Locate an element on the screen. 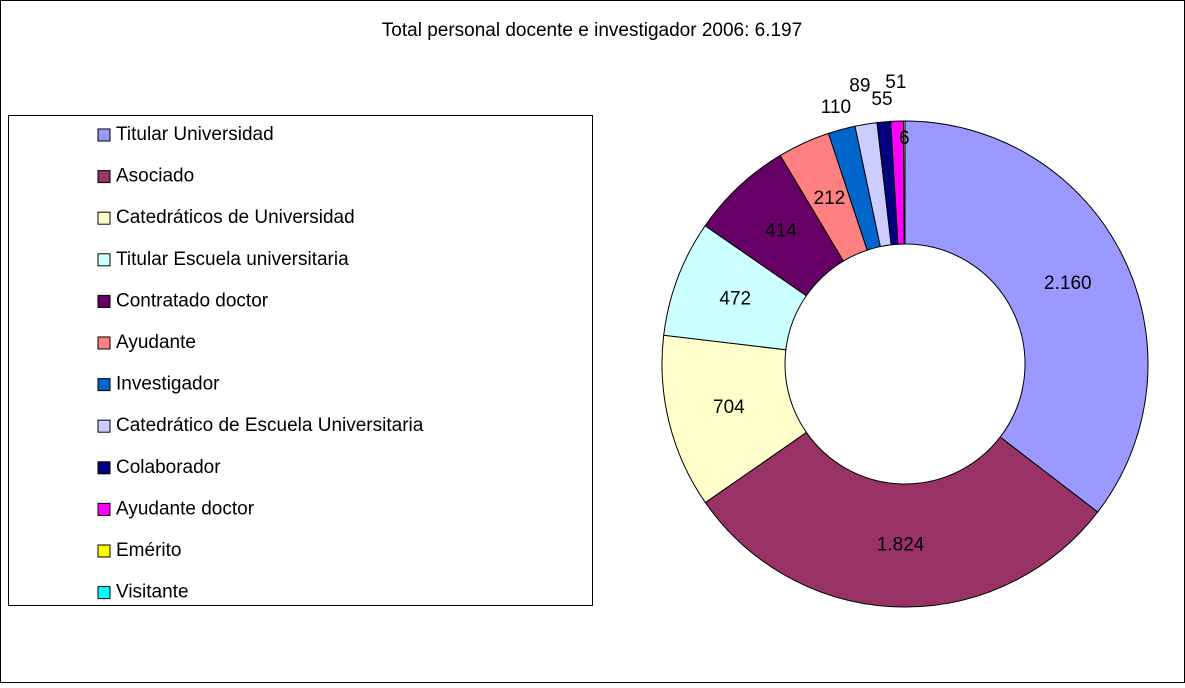 The width and height of the screenshot is (1185, 688). legend-label: Titular Escuela universitaria is located at coordinates (232, 259).